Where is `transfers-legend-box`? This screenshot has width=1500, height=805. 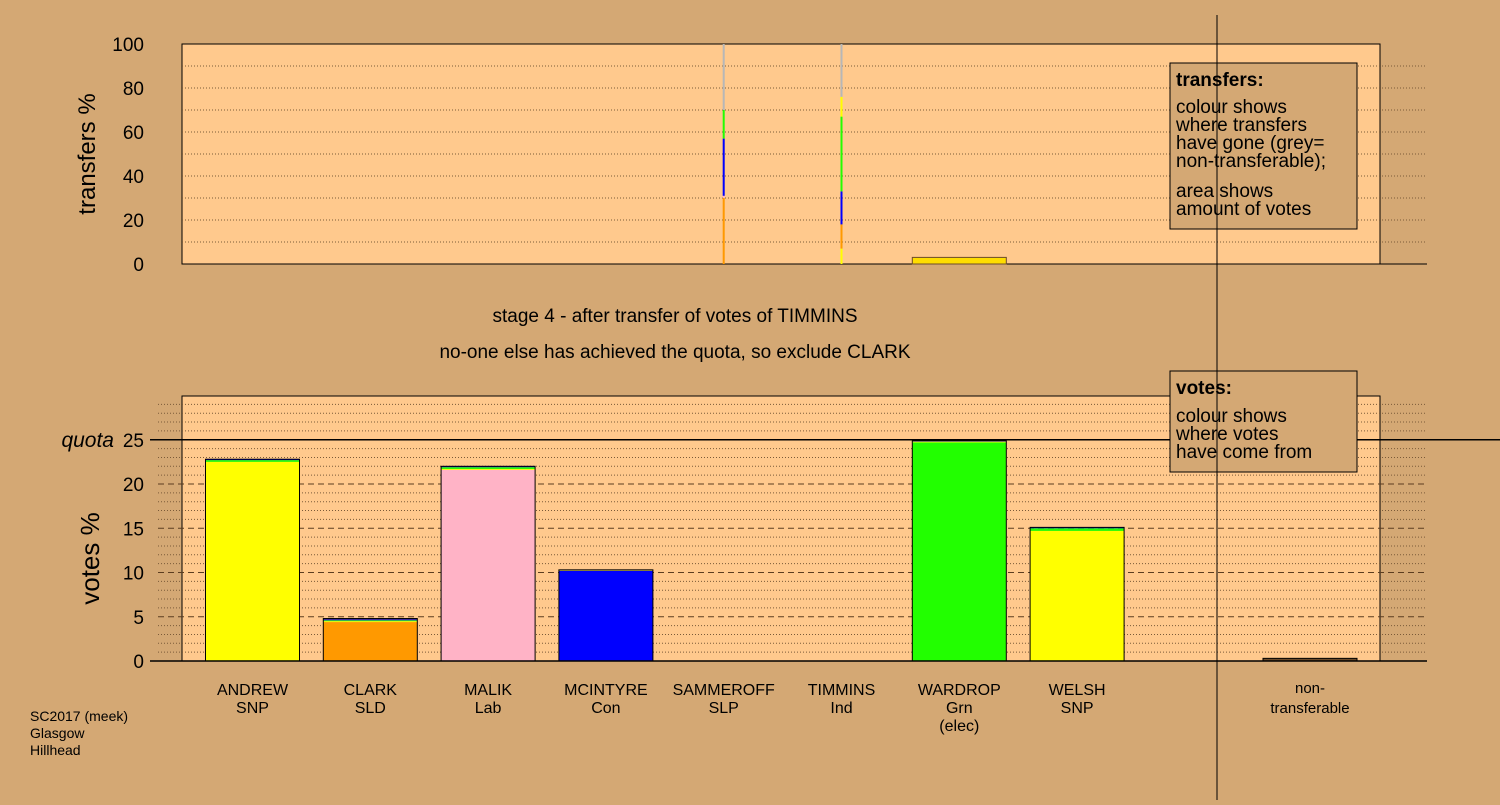
transfers-legend-box is located at coordinates (1263, 146).